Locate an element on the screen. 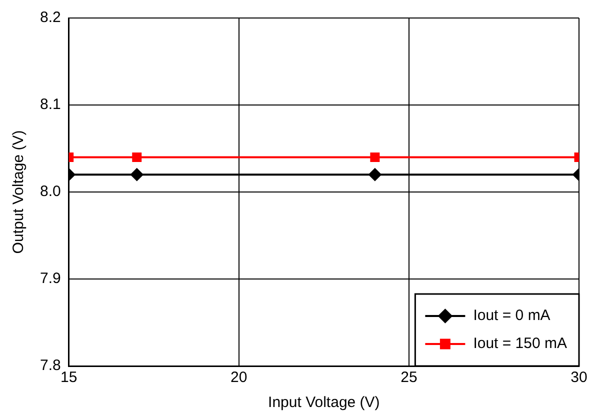  x-tick-label: 30 is located at coordinates (579, 377).